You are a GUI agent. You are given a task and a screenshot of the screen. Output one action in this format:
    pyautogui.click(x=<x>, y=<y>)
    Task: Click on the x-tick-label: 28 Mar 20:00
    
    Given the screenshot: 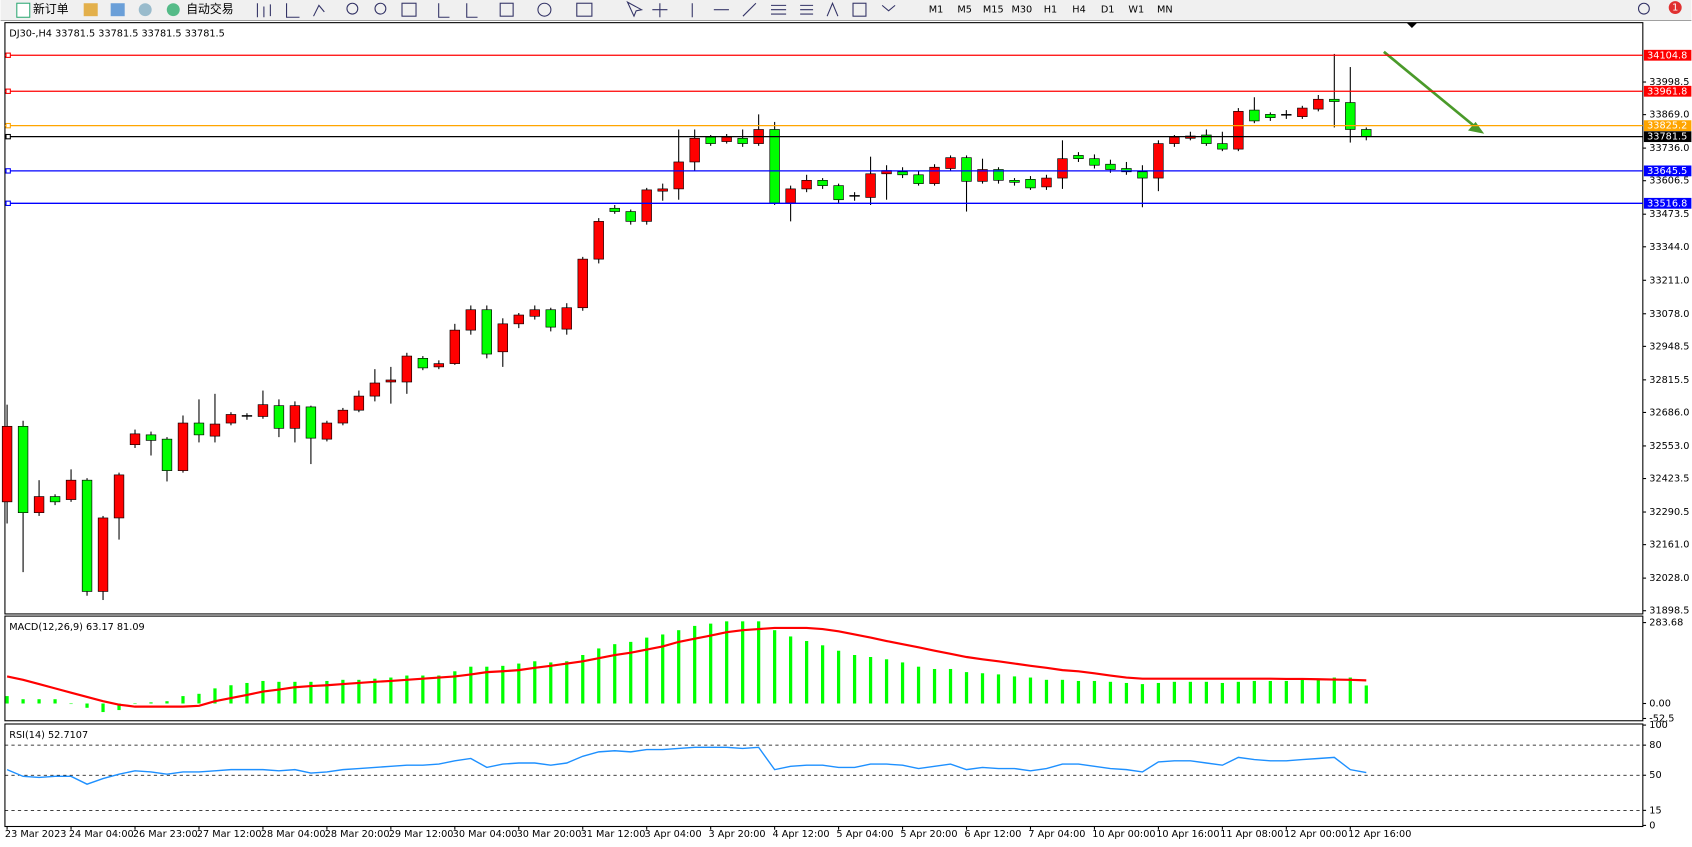 What is the action you would take?
    pyautogui.click(x=357, y=834)
    